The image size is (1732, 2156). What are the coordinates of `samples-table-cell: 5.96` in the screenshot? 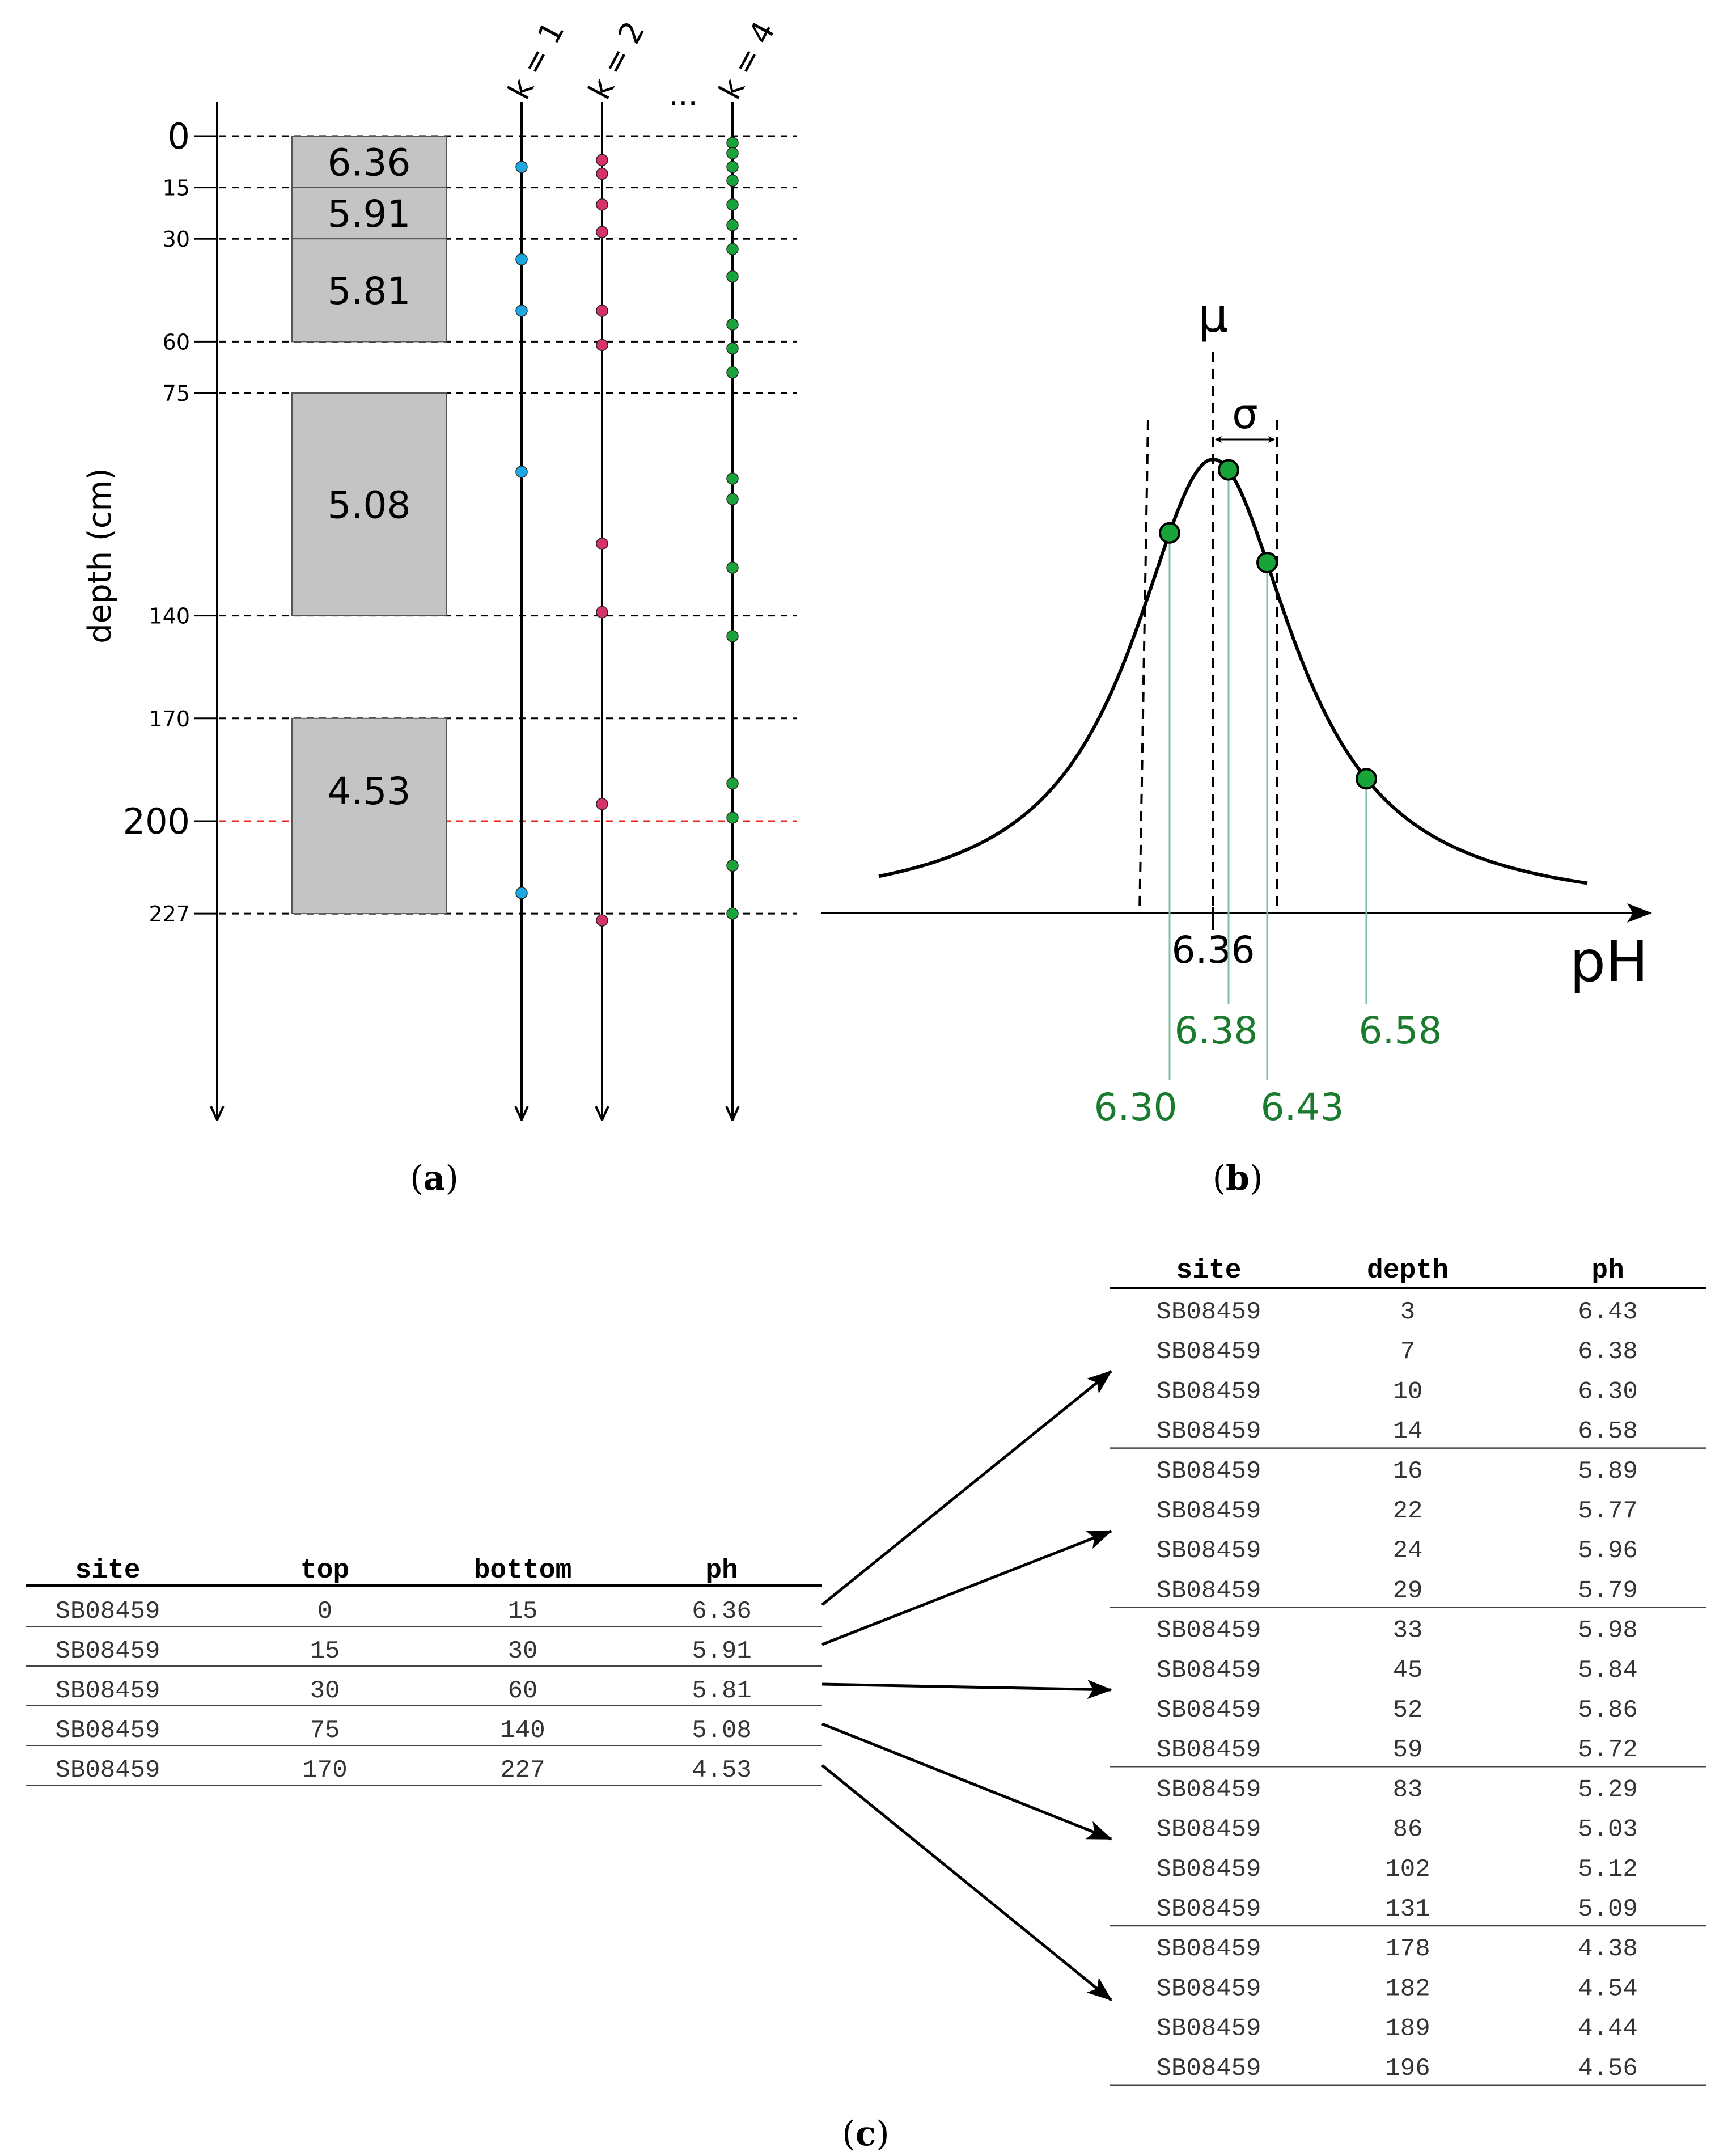 It's located at (1608, 1551).